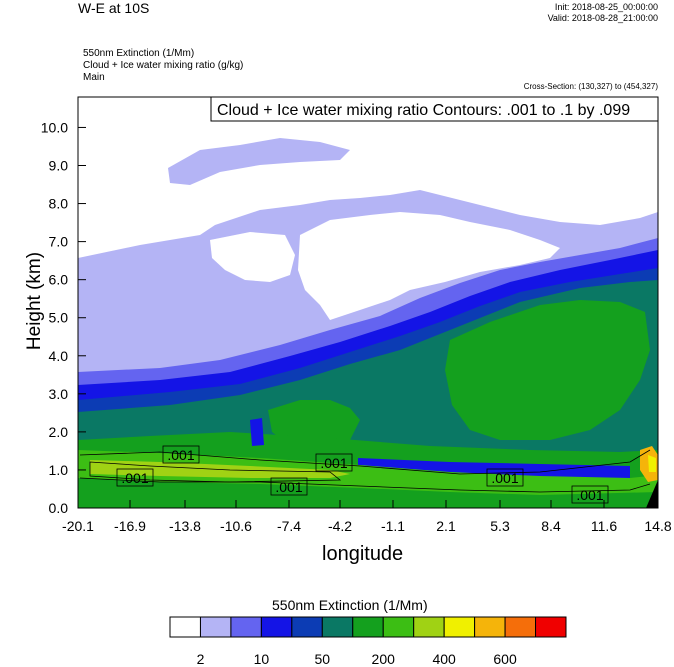 The height and width of the screenshot is (667, 674). I want to click on y-axis: 0.0 1.0 2.0 3.0 4.0 5.0 6.0 7.0 8.0 9.0 10.0, so click(63, 317).